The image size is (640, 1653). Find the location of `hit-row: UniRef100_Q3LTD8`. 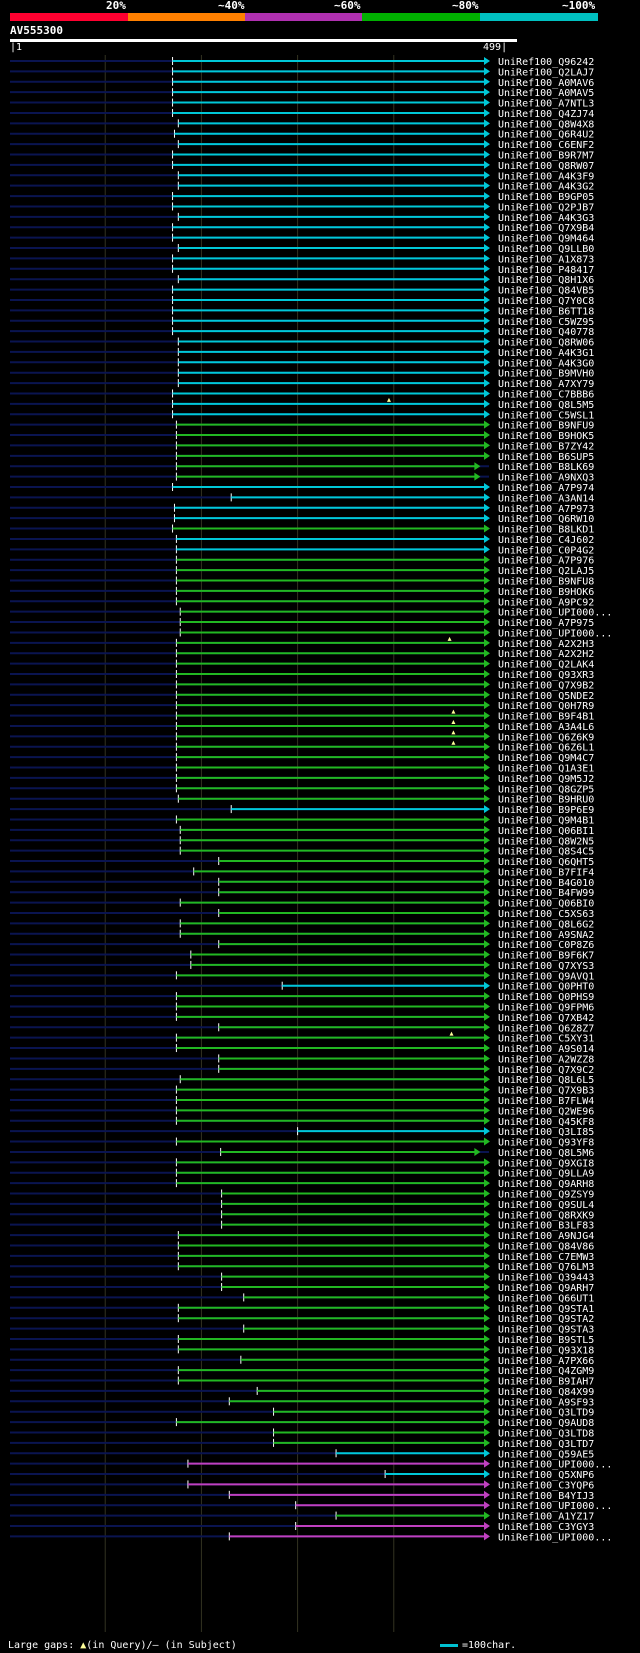

hit-row: UniRef100_Q3LTD8 is located at coordinates (302, 1433).